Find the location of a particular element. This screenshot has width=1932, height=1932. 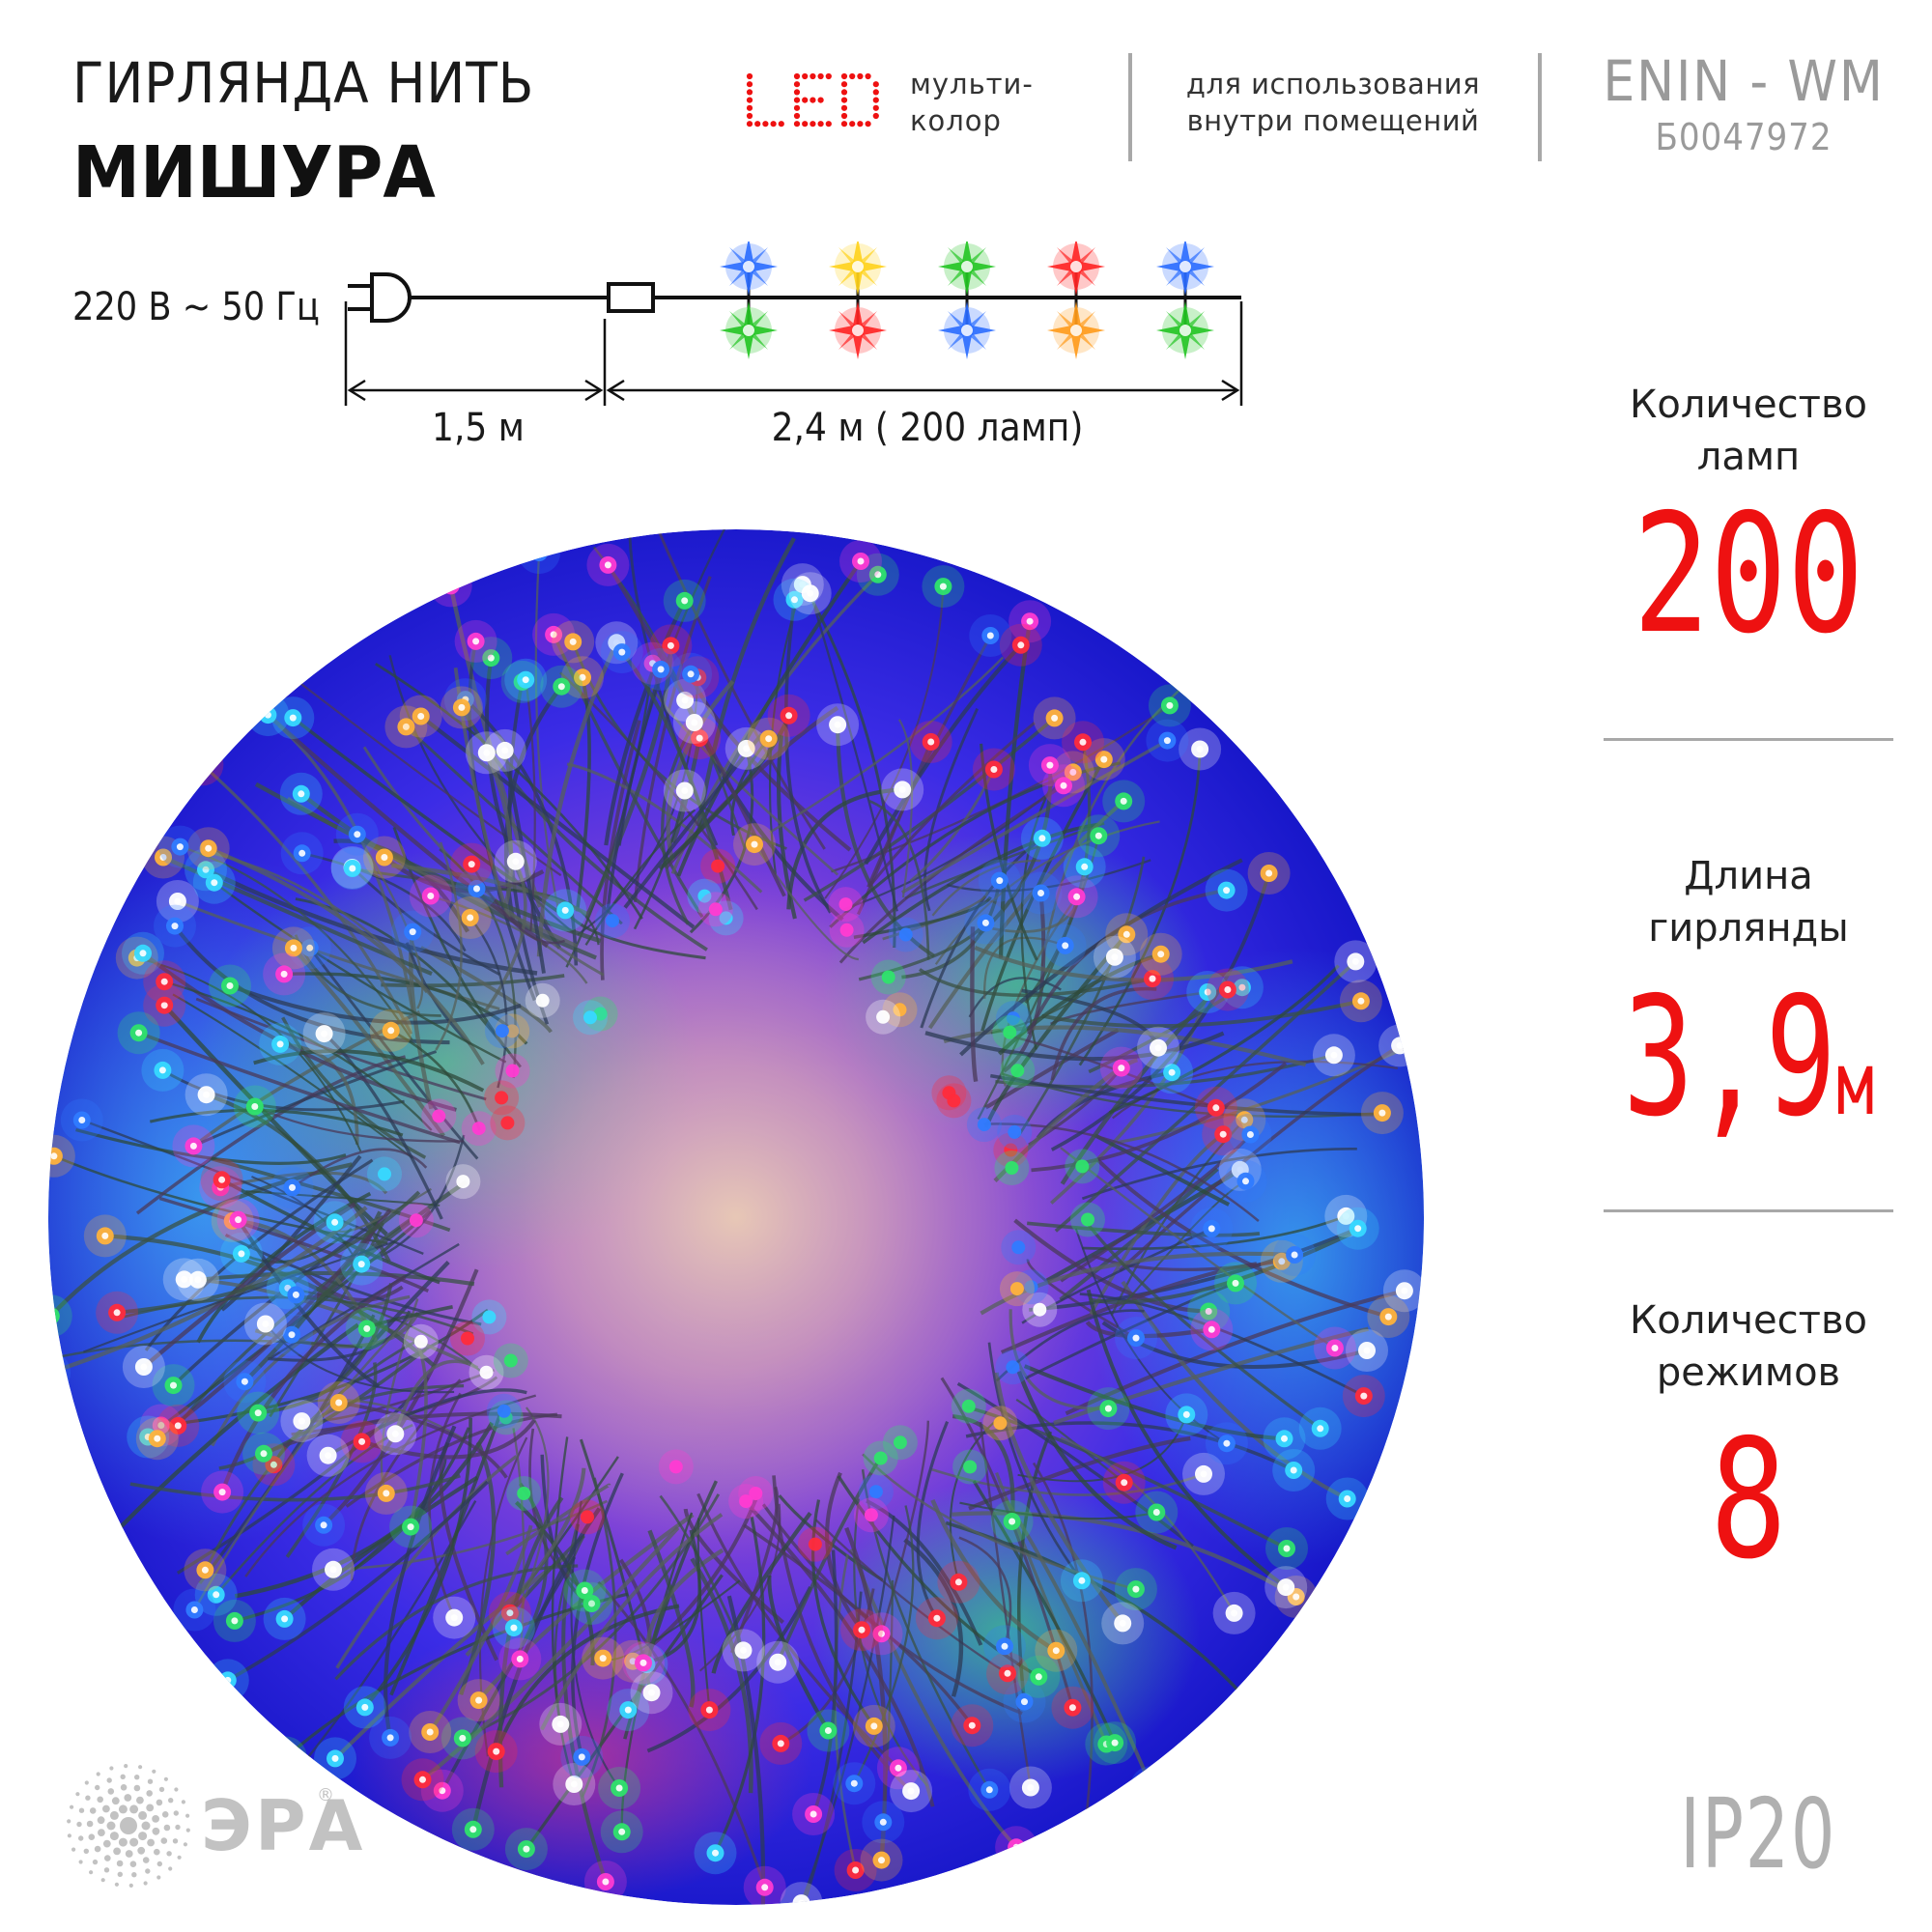

article-number: Б0047972 is located at coordinates (1744, 137).